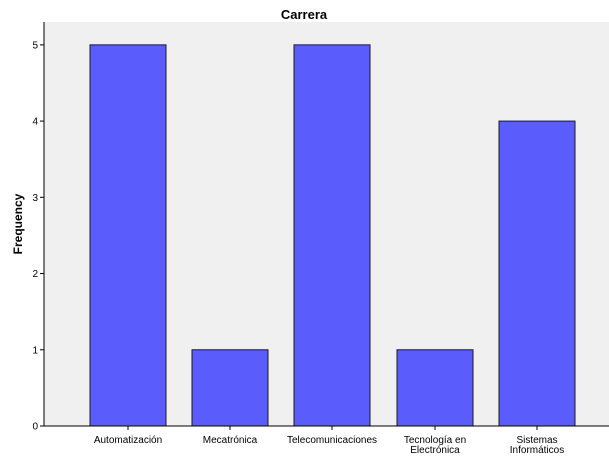 The height and width of the screenshot is (456, 609). What do you see at coordinates (35, 350) in the screenshot?
I see `y-tick-label: 1` at bounding box center [35, 350].